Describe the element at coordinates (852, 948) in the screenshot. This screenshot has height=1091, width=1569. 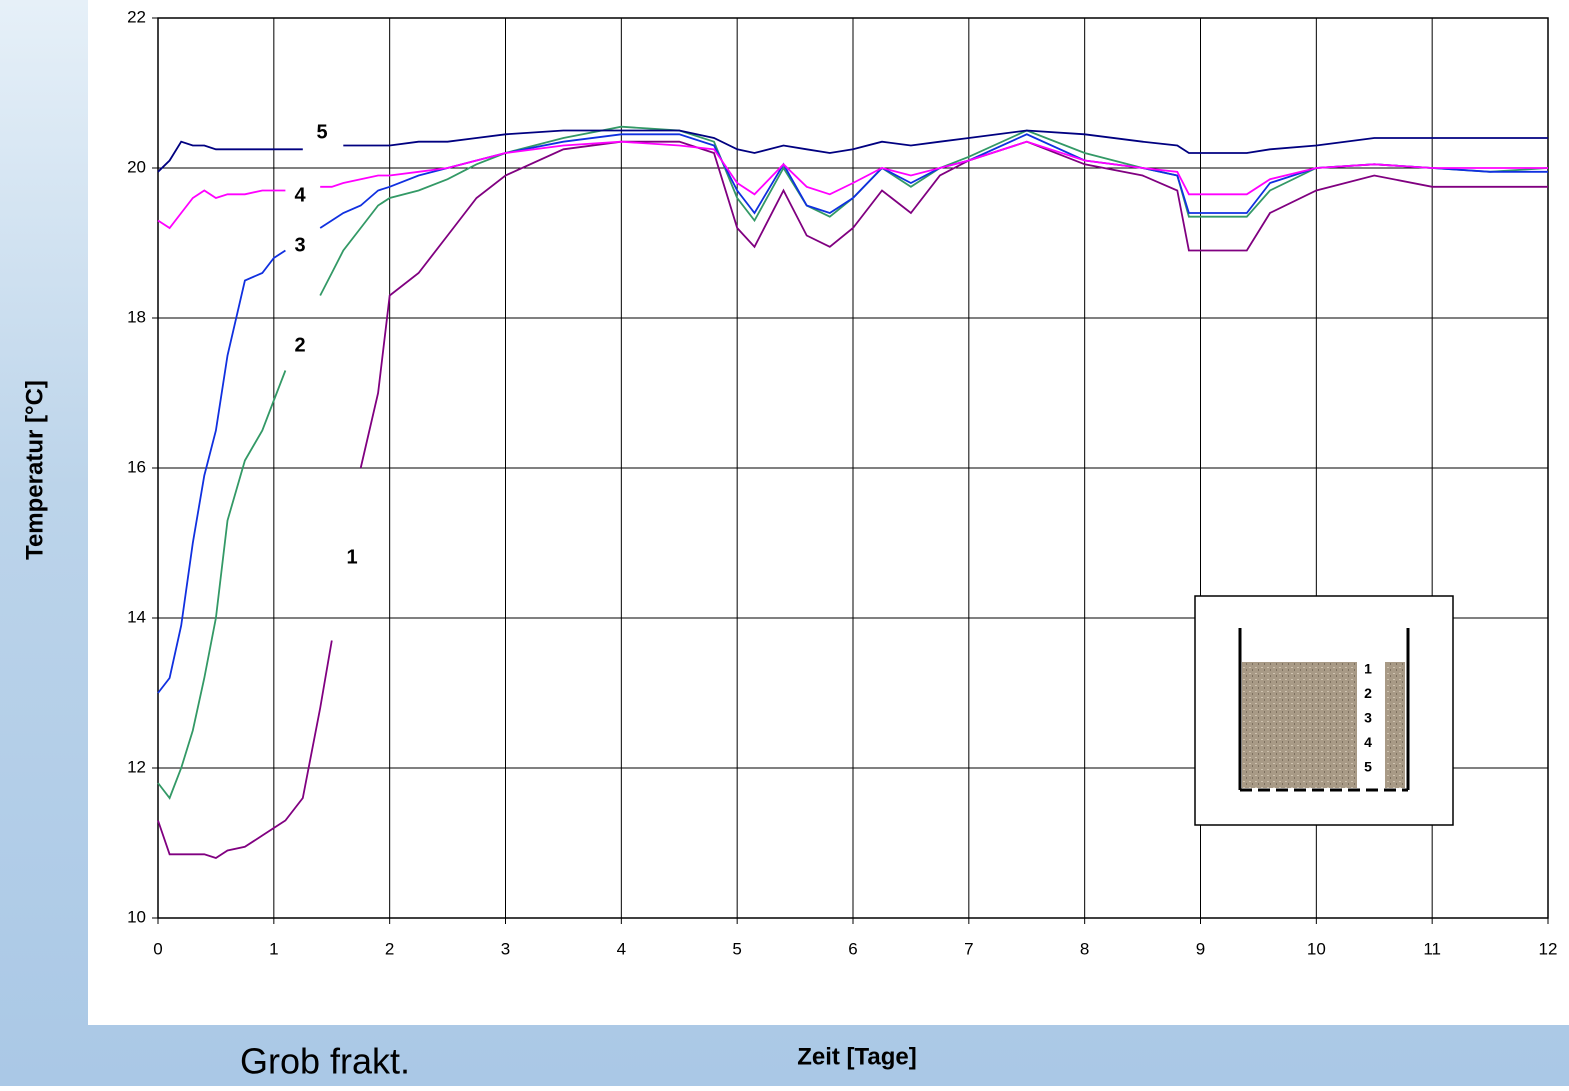
I see `x-tick-label: 6` at that location.